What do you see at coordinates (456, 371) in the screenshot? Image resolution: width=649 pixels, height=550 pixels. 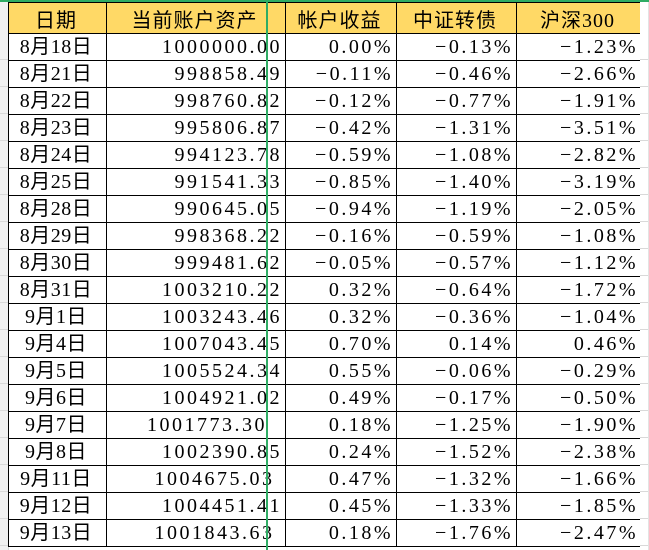 I see `cell-csi-convertible: −0.06%` at bounding box center [456, 371].